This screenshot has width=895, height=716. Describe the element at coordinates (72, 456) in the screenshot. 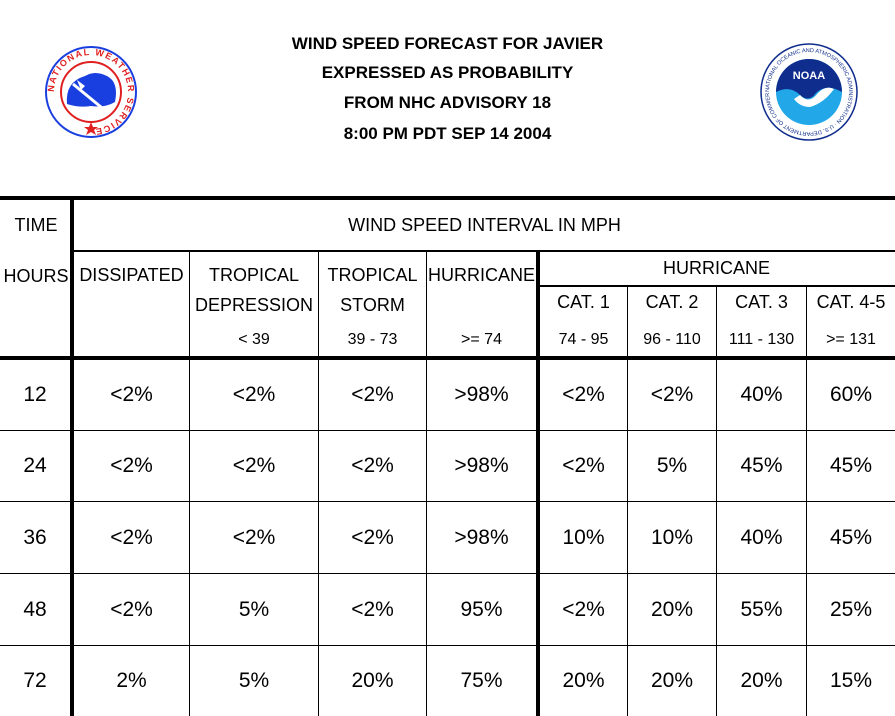

I see `time-column-rule` at that location.